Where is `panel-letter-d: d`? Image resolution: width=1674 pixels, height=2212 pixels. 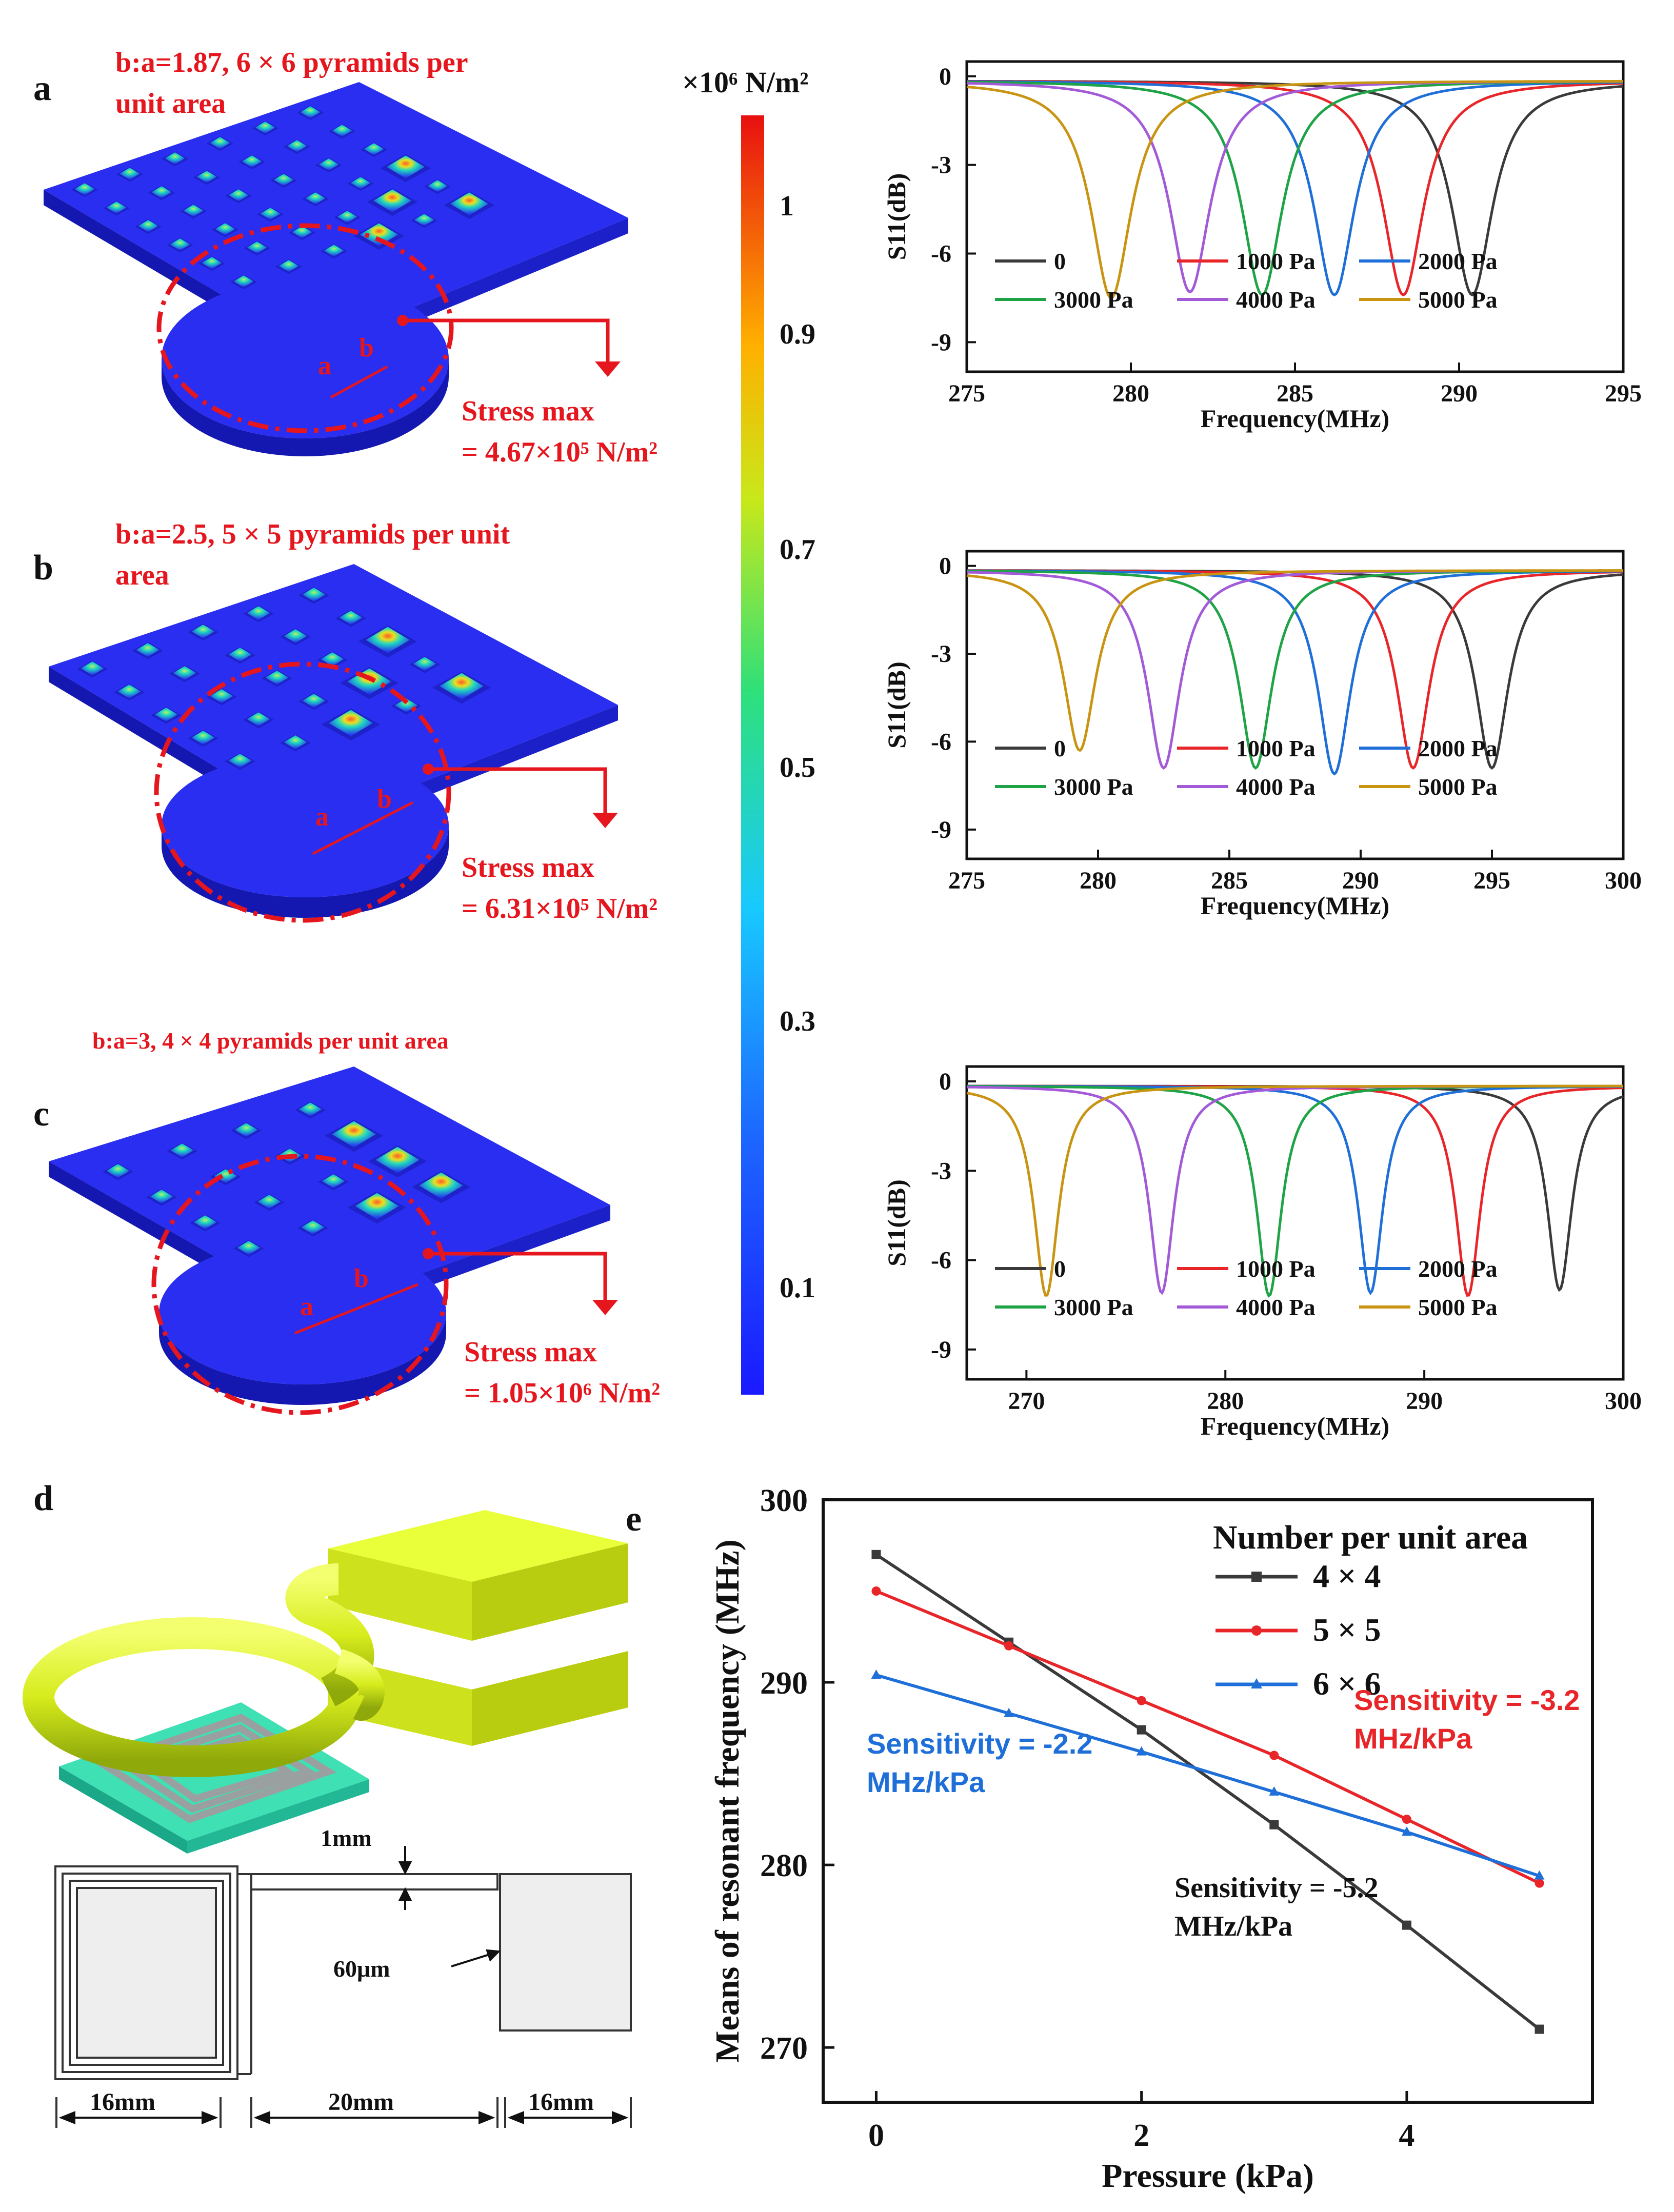 panel-letter-d: d is located at coordinates (43, 1498).